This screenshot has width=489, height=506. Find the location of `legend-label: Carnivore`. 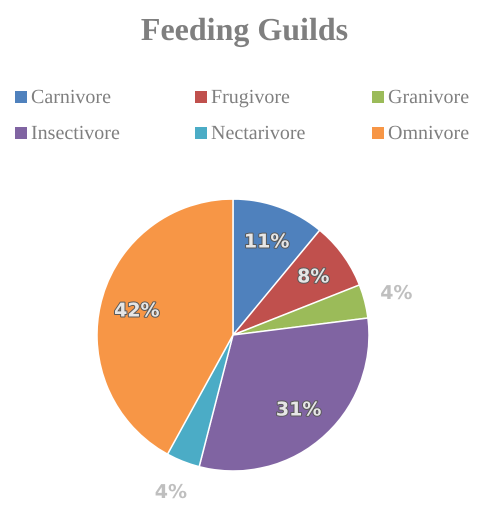

legend-label: Carnivore is located at coordinates (71, 97).